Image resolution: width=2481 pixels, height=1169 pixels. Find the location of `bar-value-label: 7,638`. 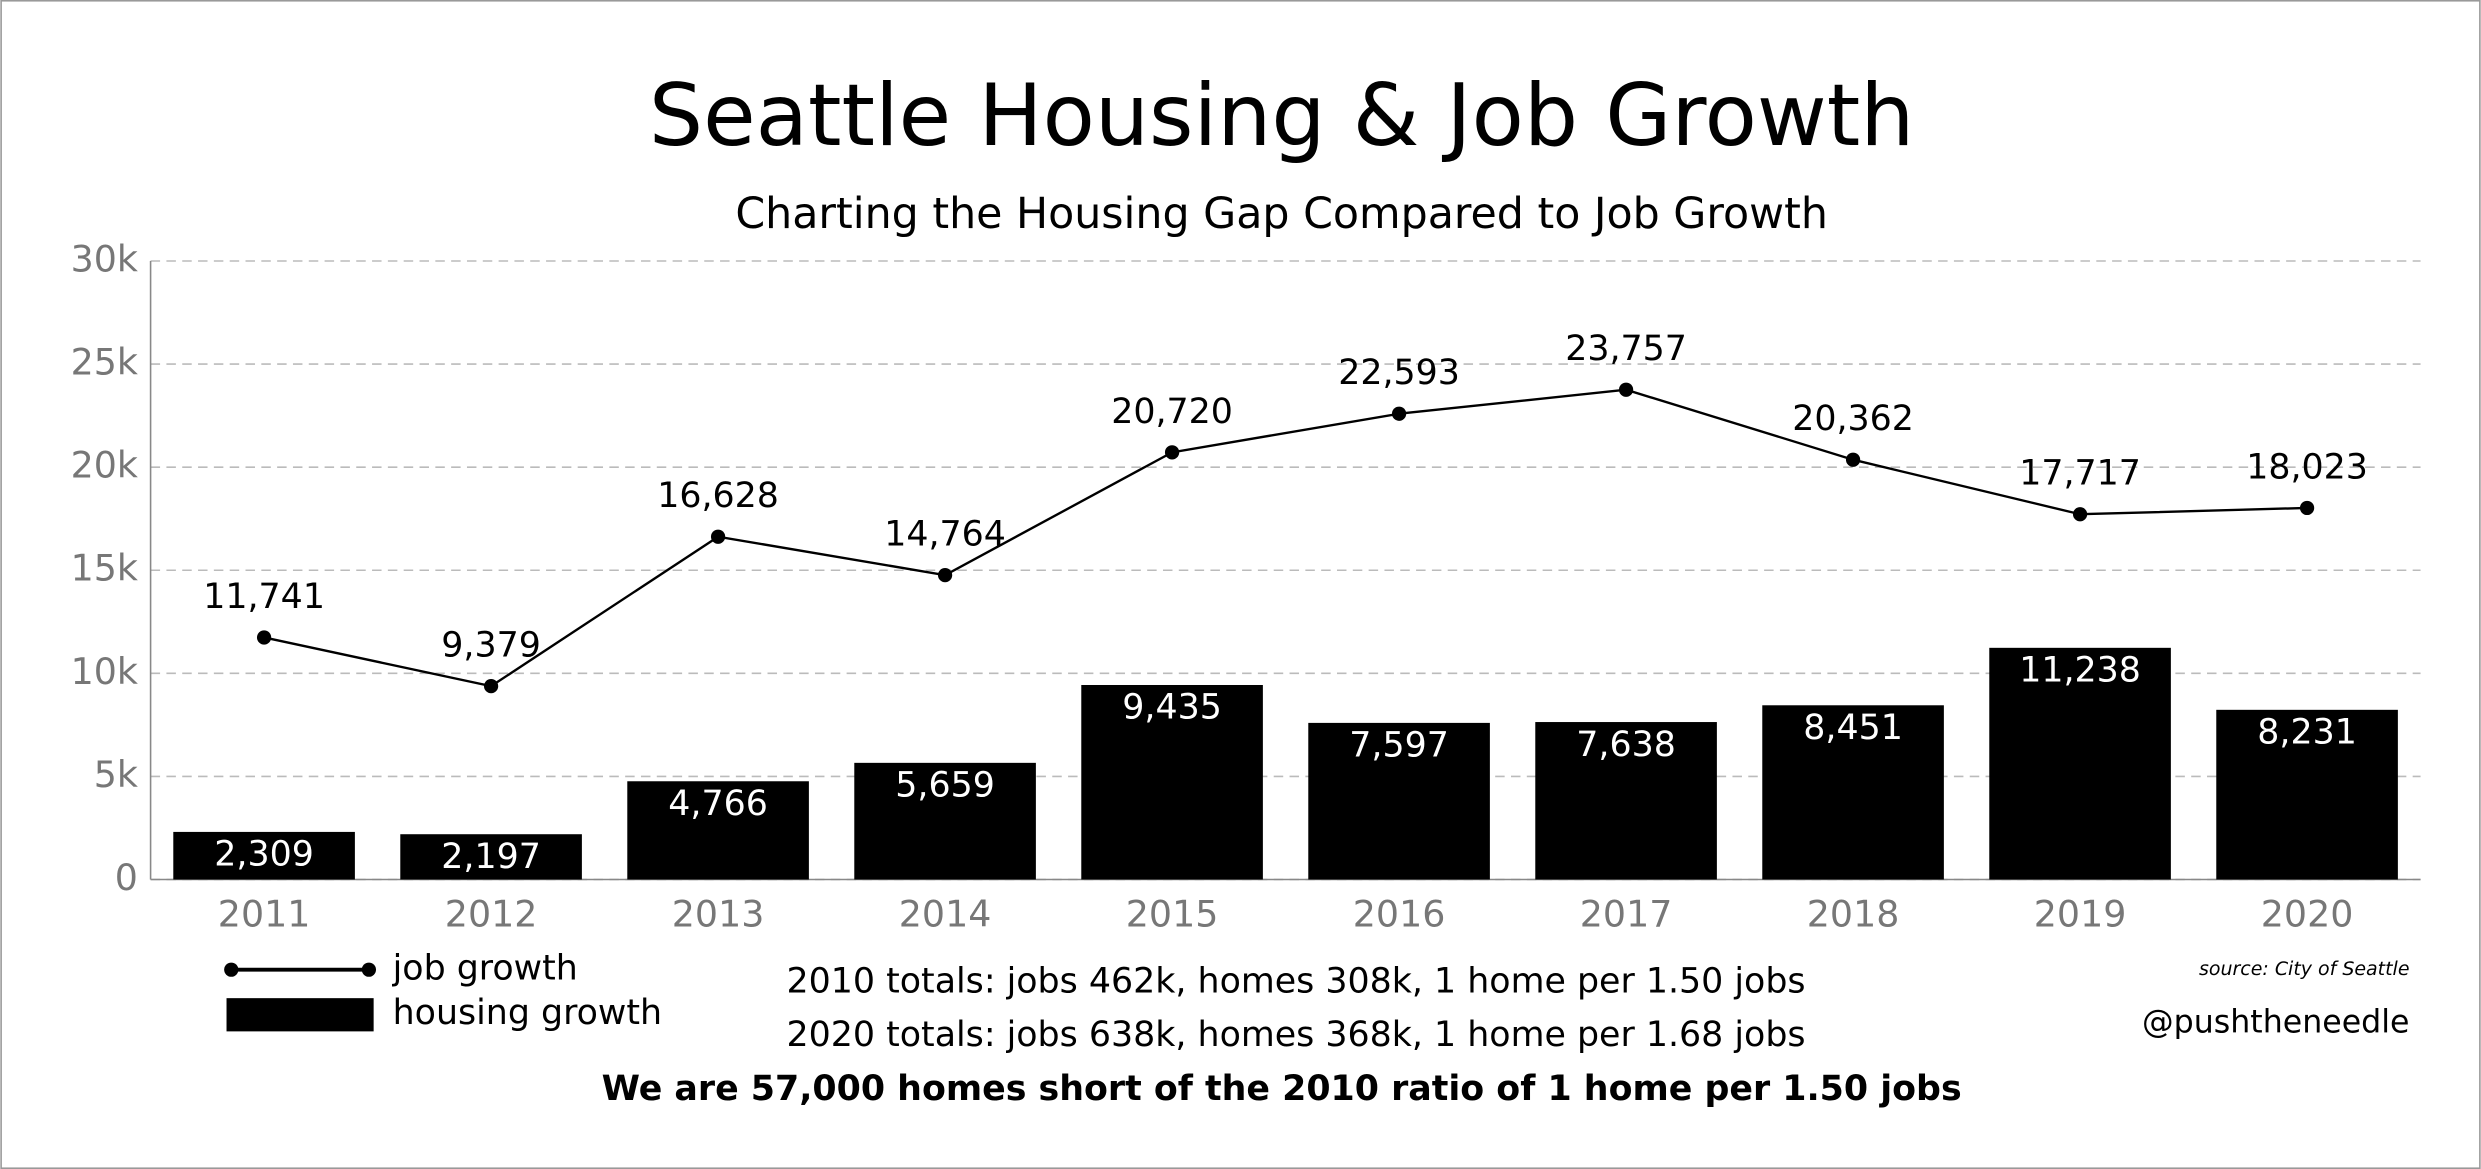

bar-value-label: 7,638 is located at coordinates (1626, 745).